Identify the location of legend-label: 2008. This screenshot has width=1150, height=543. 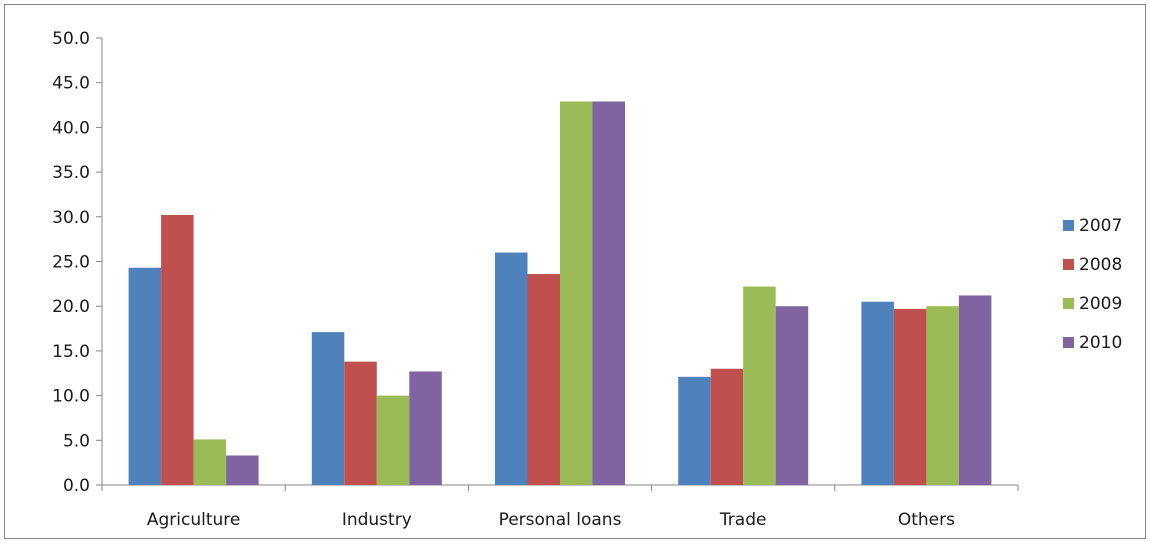
(1100, 265).